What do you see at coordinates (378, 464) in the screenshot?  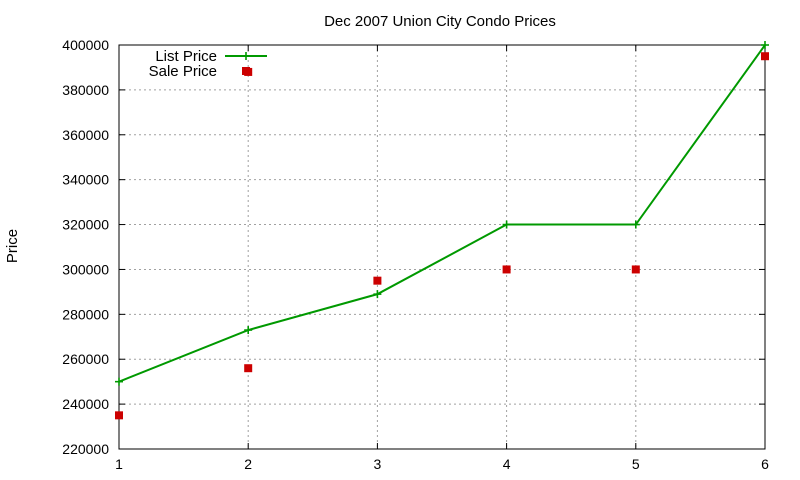 I see `x-tick-label: 3` at bounding box center [378, 464].